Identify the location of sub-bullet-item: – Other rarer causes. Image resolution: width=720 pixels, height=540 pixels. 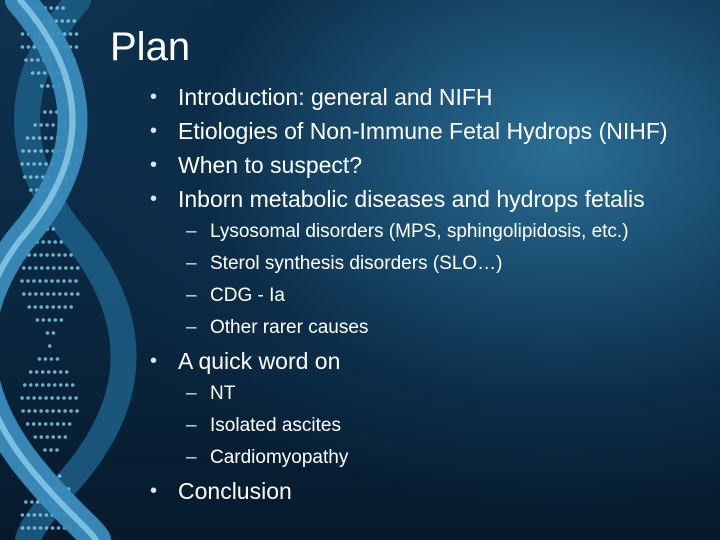
(433, 328).